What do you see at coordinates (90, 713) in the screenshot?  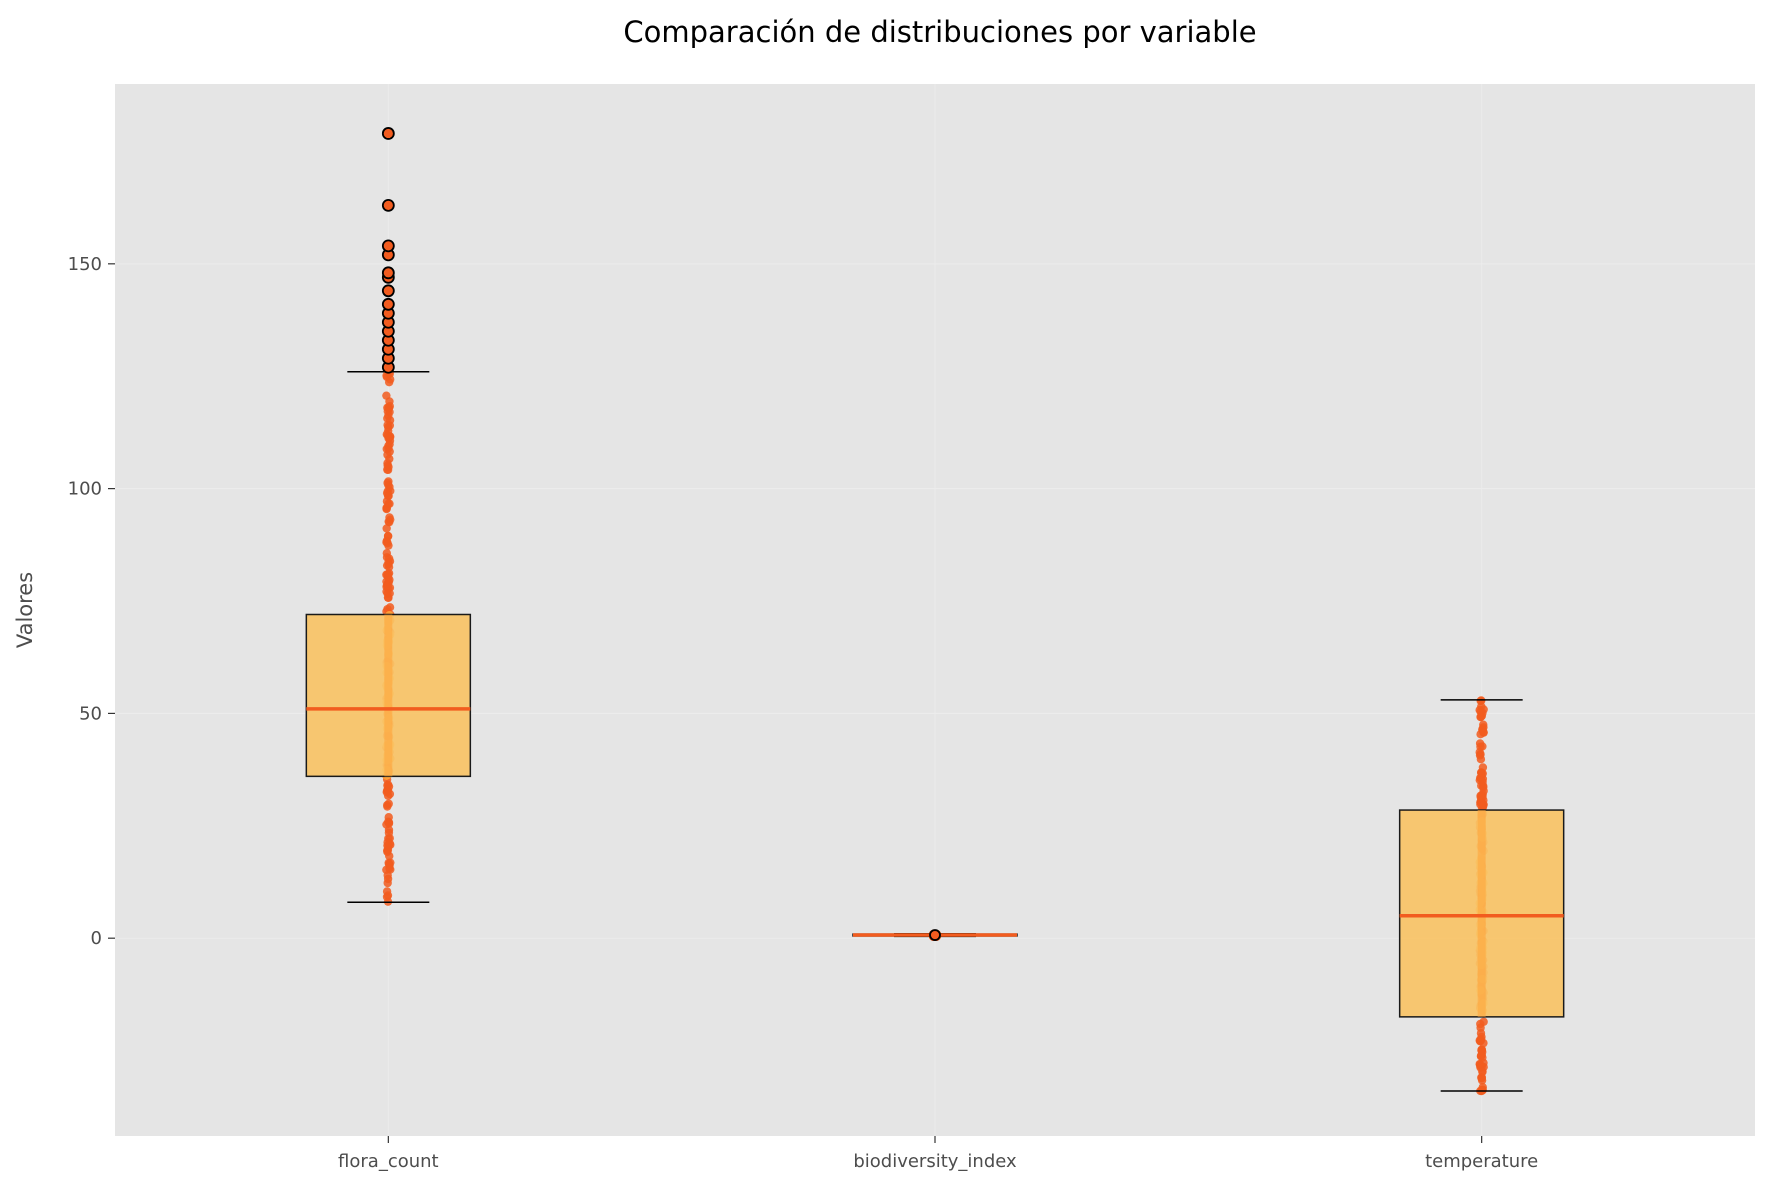 I see `y-tick-label: 50` at bounding box center [90, 713].